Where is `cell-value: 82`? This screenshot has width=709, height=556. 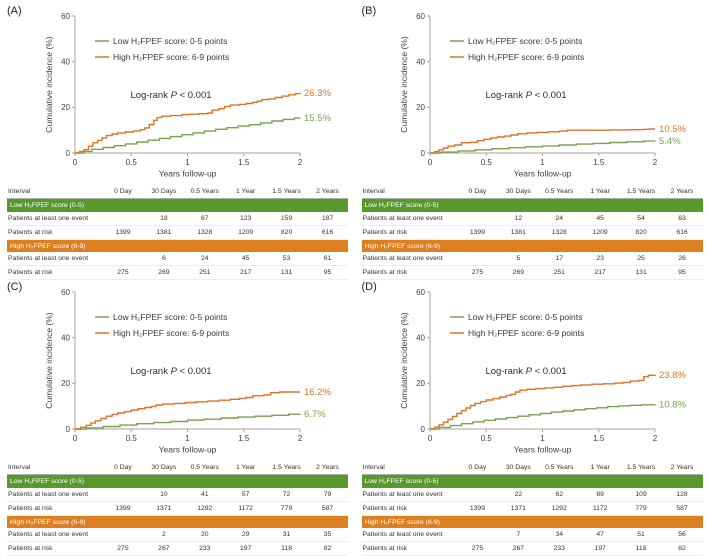
cell-value: 82 is located at coordinates (682, 549).